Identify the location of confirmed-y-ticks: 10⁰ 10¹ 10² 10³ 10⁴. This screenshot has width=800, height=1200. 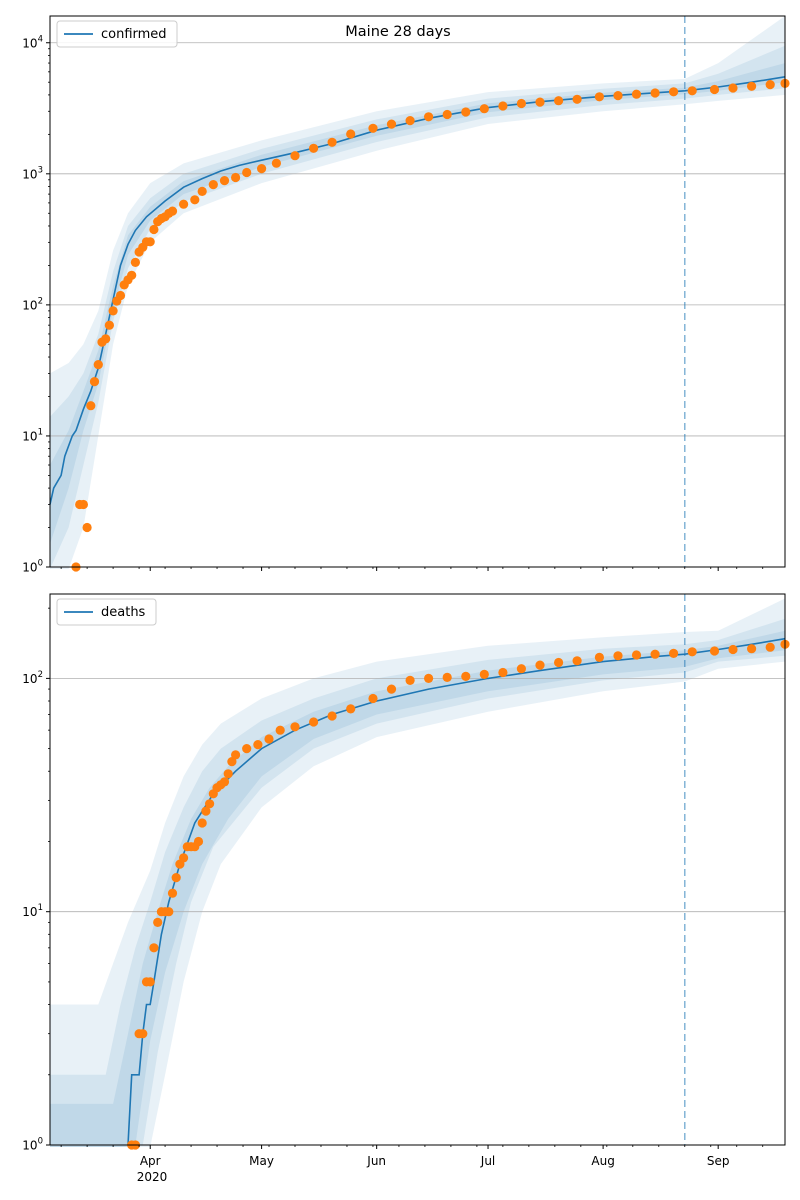
(36, 304).